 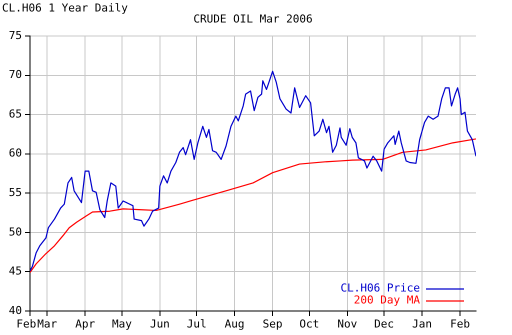 What do you see at coordinates (15, 231) in the screenshot?
I see `y-tick-label: 50` at bounding box center [15, 231].